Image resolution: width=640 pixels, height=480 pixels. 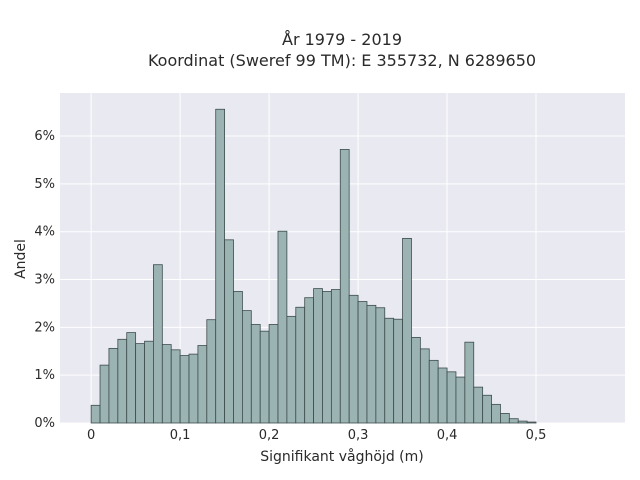 I want to click on y-tick-labels: 0% 1% 2% 3% 4% 5% 6%, so click(x=44, y=280).